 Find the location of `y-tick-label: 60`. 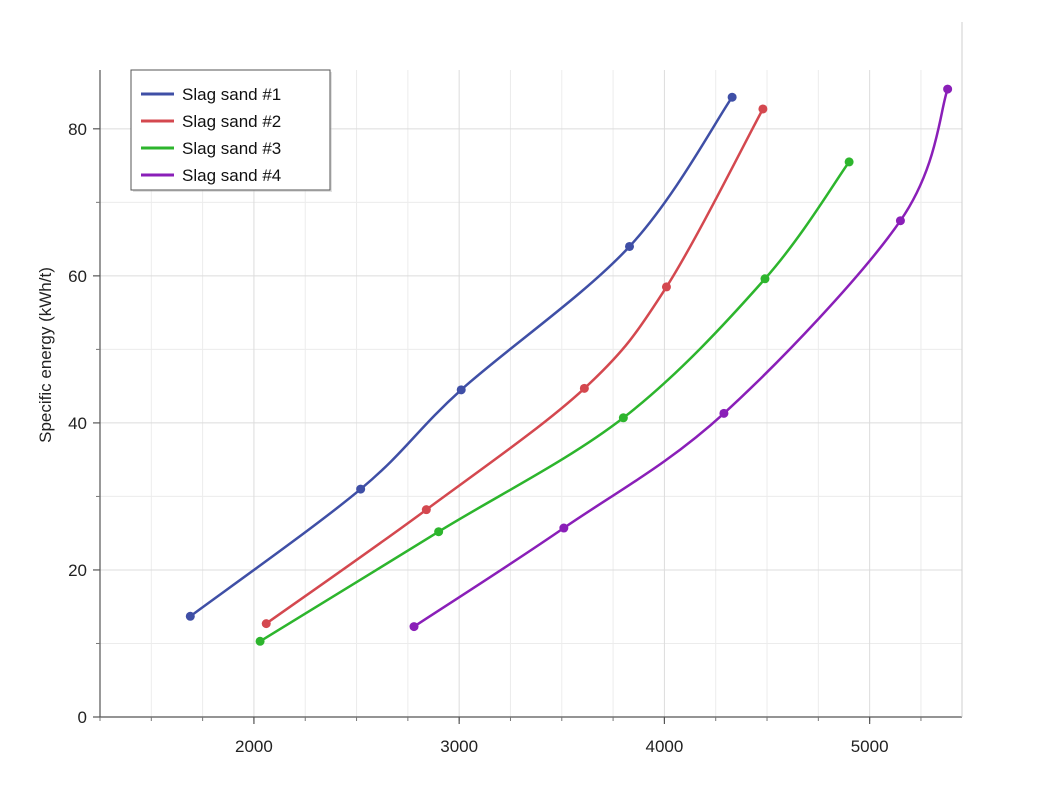

y-tick-label: 60 is located at coordinates (77, 276).